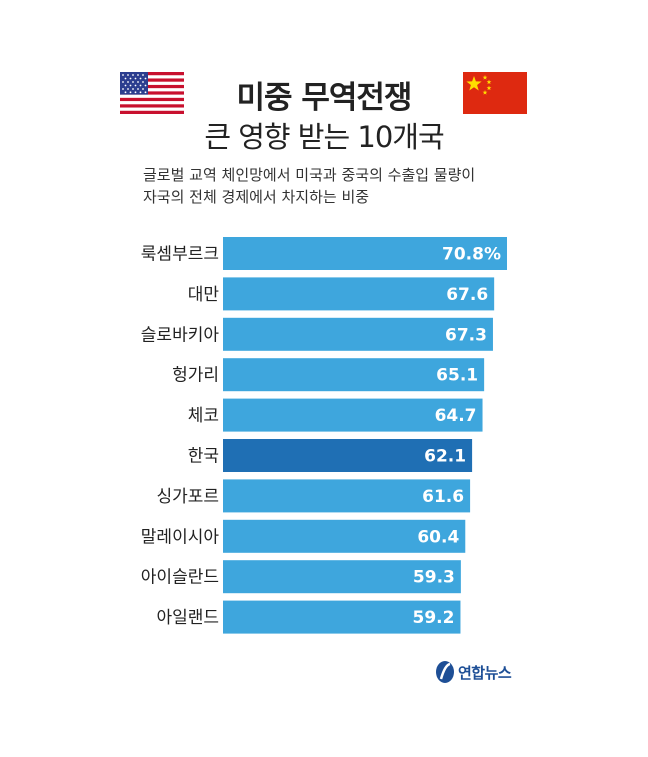  What do you see at coordinates (434, 618) in the screenshot?
I see `value-label-9: 59.2` at bounding box center [434, 618].